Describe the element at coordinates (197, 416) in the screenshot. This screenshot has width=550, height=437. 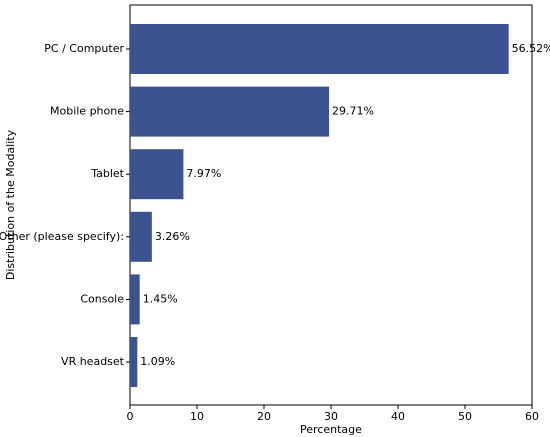
I see `x-tick-label: 10` at that location.